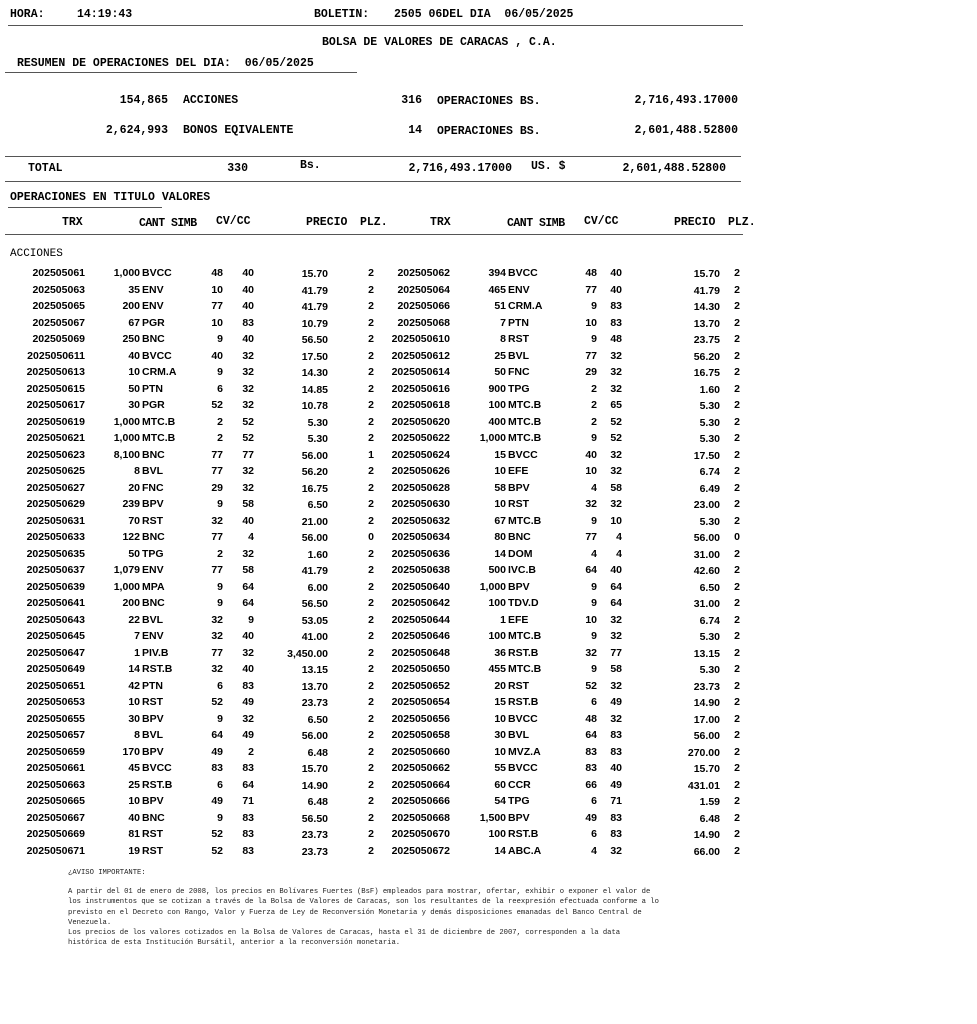 The width and height of the screenshot is (977, 1024). I want to click on trx-number: 2025050650, so click(420, 669).